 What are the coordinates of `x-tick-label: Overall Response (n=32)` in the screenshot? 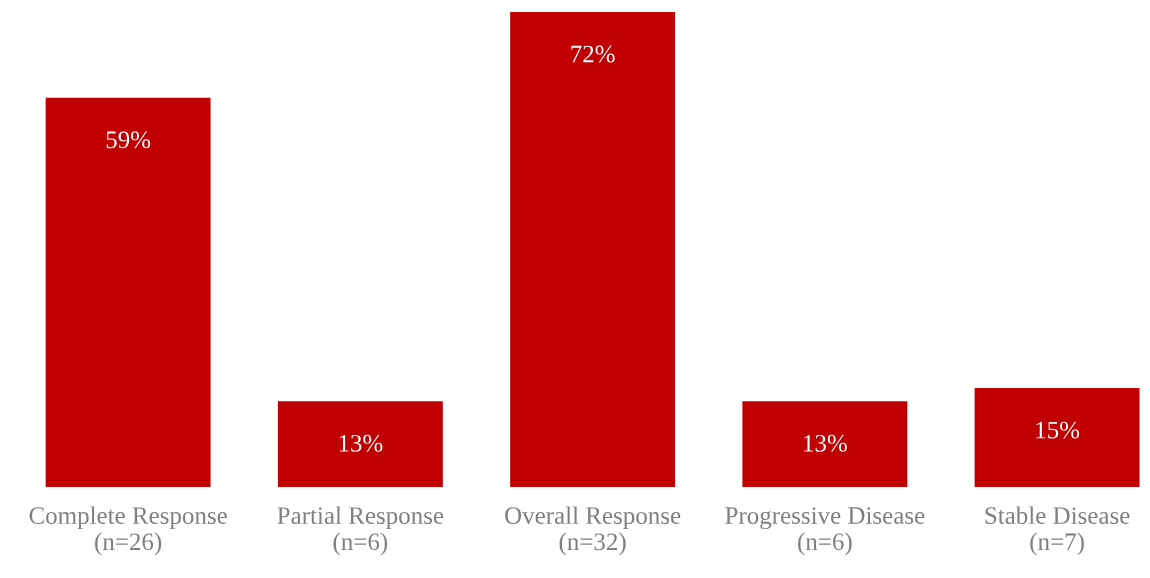 It's located at (593, 531).